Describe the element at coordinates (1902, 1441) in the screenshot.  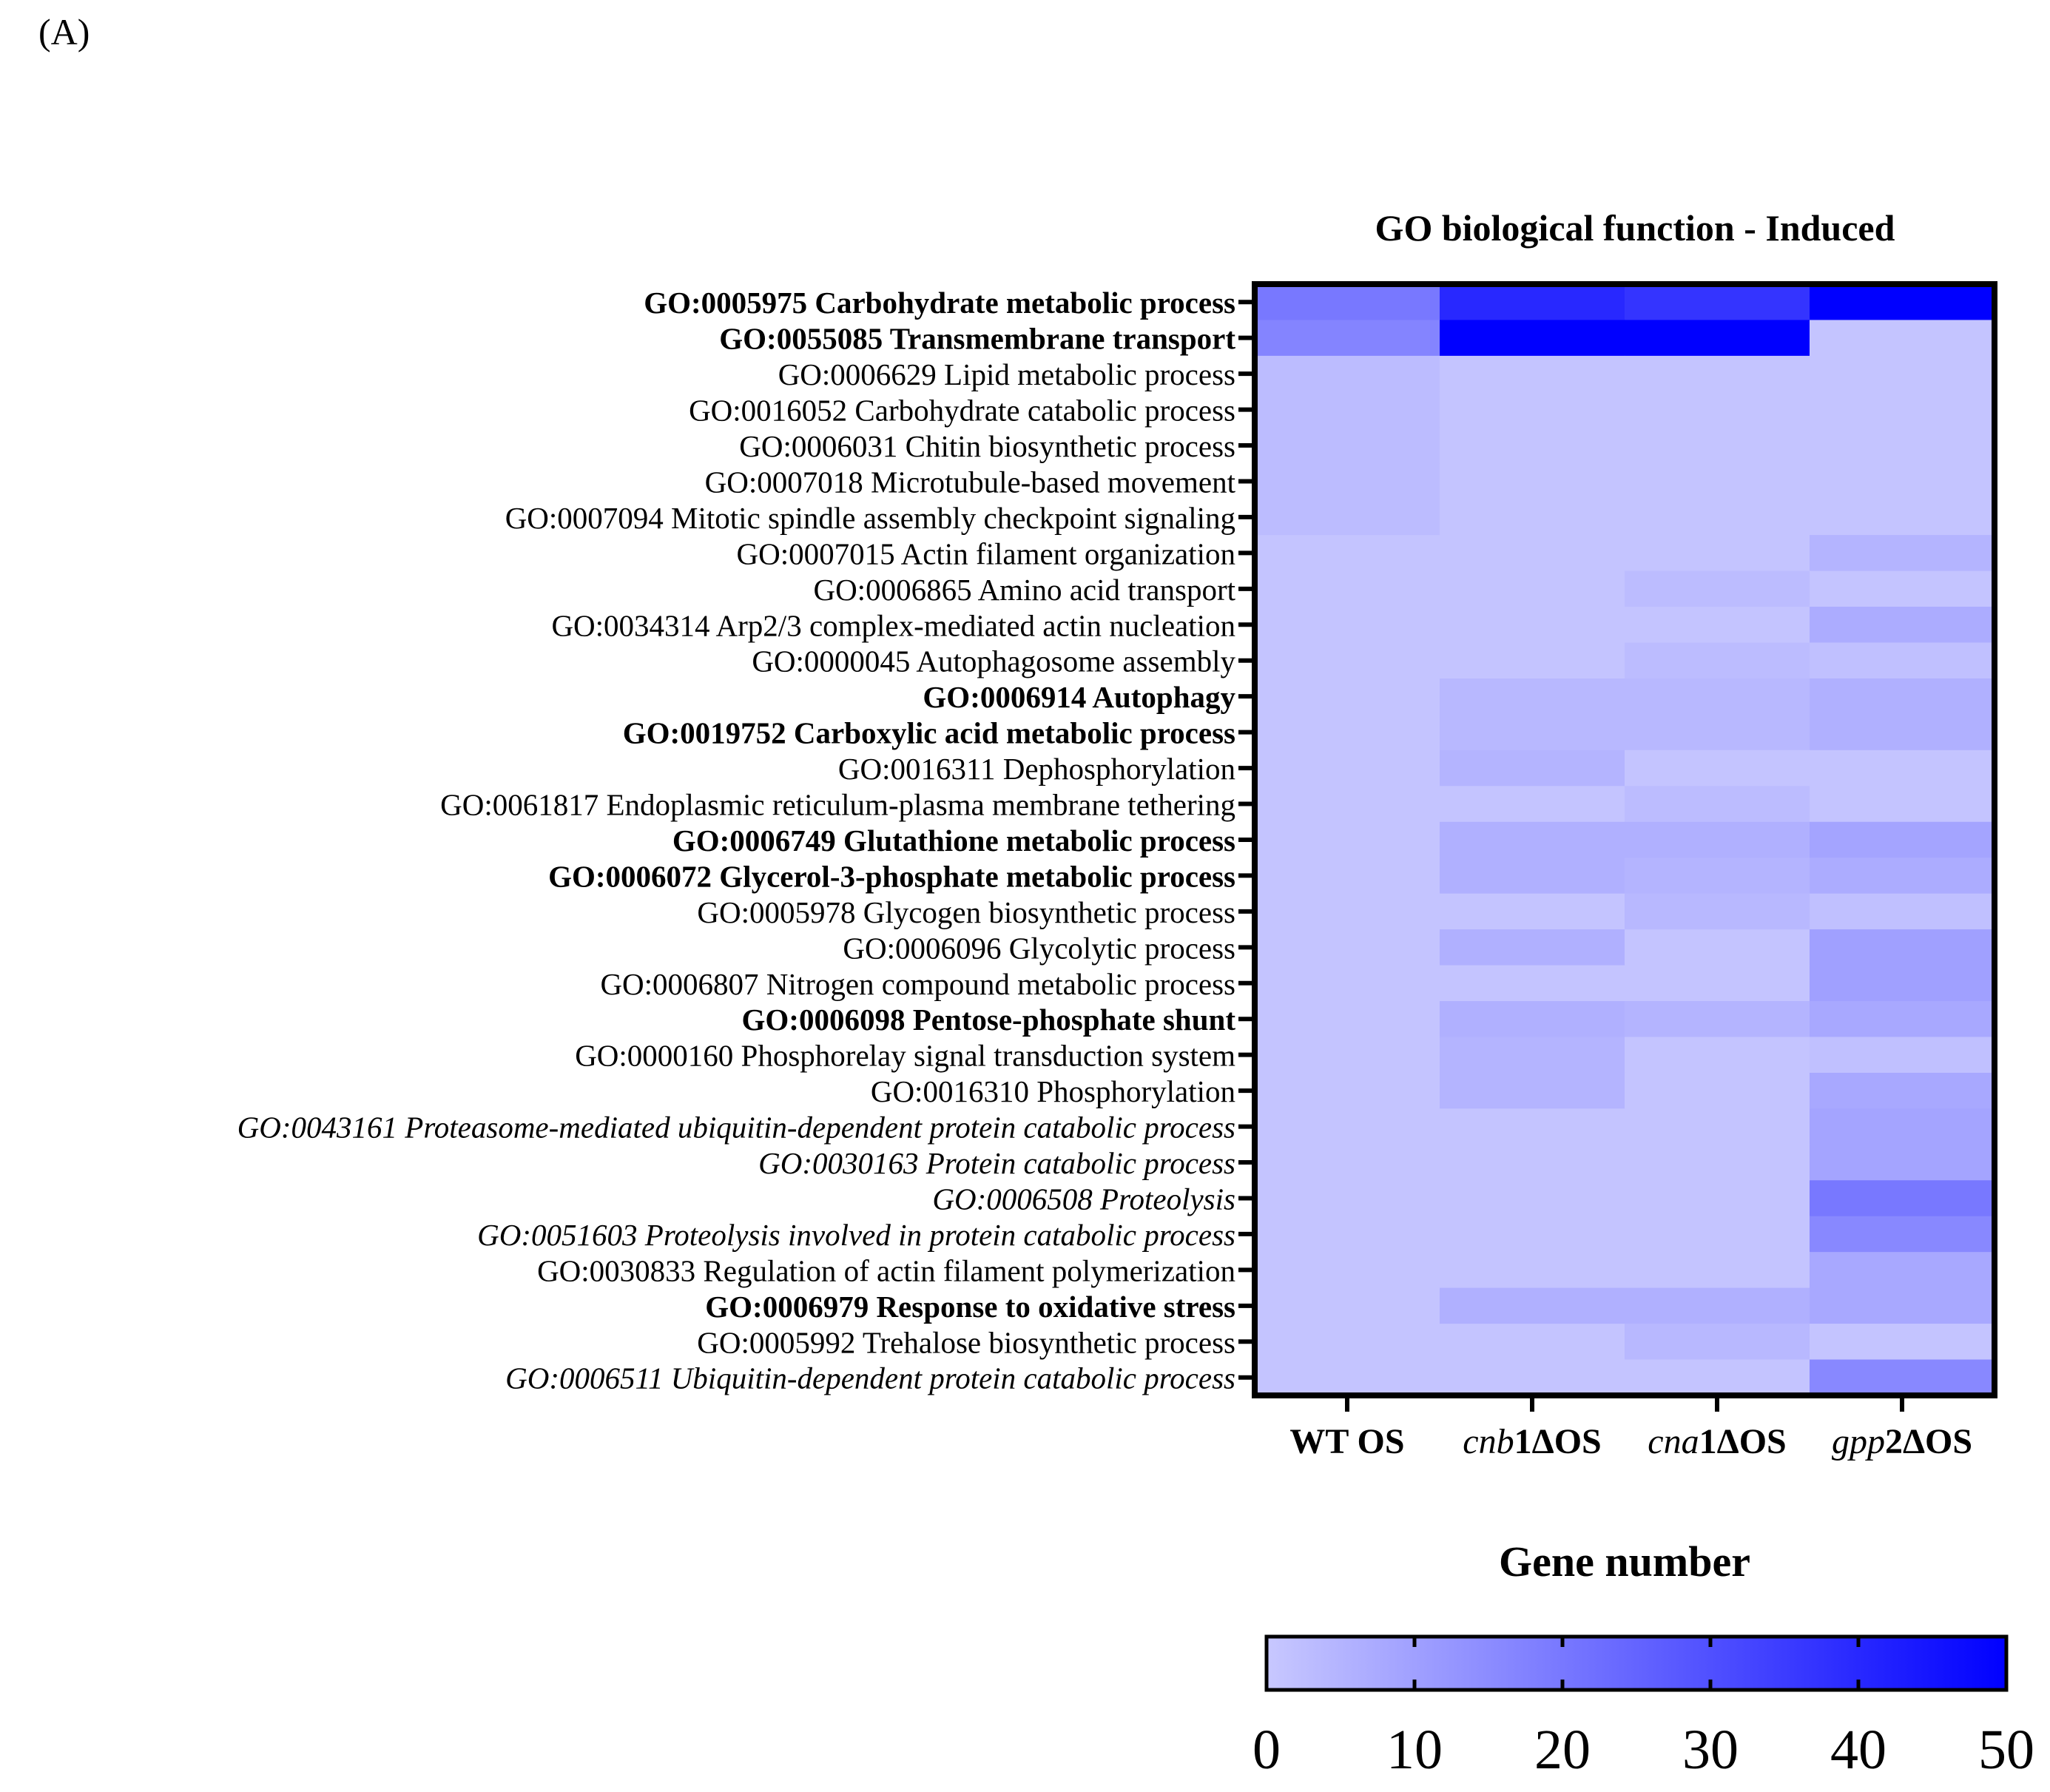
I see `column-label: gpp2ΔOS` at that location.